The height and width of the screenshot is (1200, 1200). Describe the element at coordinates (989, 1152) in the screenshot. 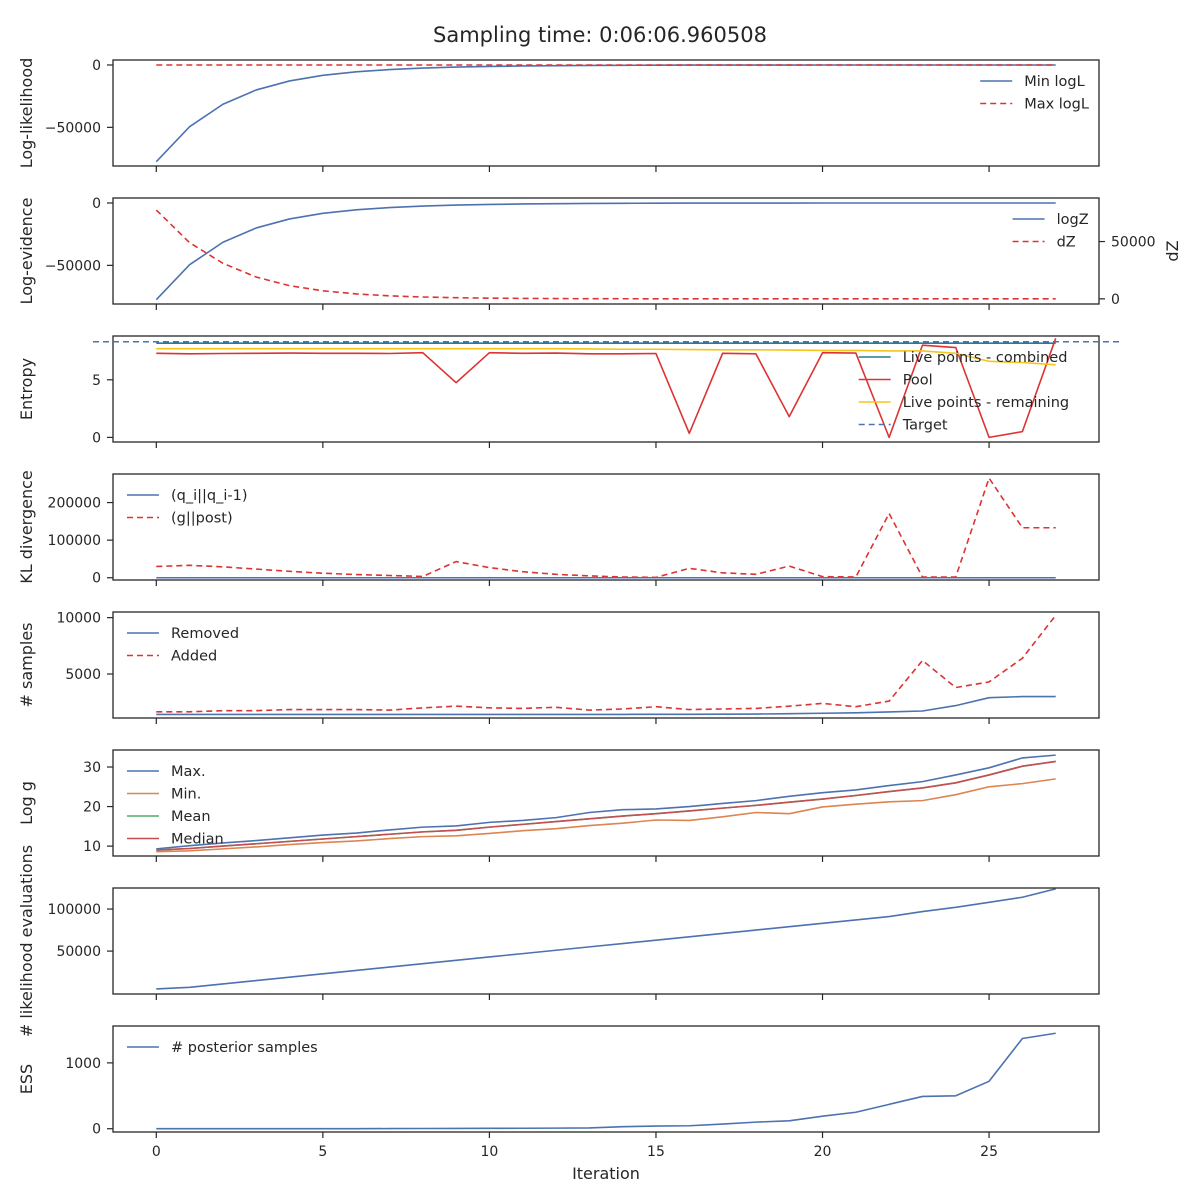

I see `x-tick-label: 25` at that location.